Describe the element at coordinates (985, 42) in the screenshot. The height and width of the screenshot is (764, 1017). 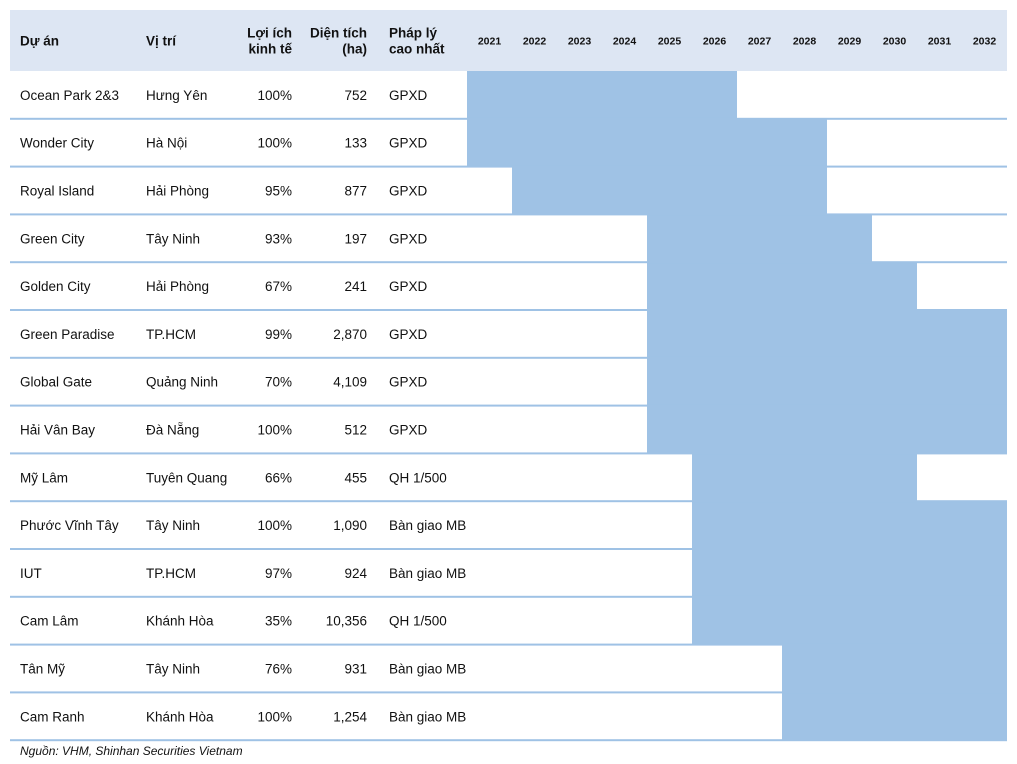
I see `year-header: 2032` at that location.